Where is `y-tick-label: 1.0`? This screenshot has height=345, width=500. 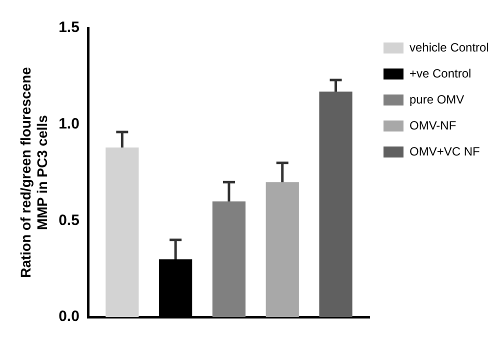
y-tick-label: 1.0 is located at coordinates (69, 123).